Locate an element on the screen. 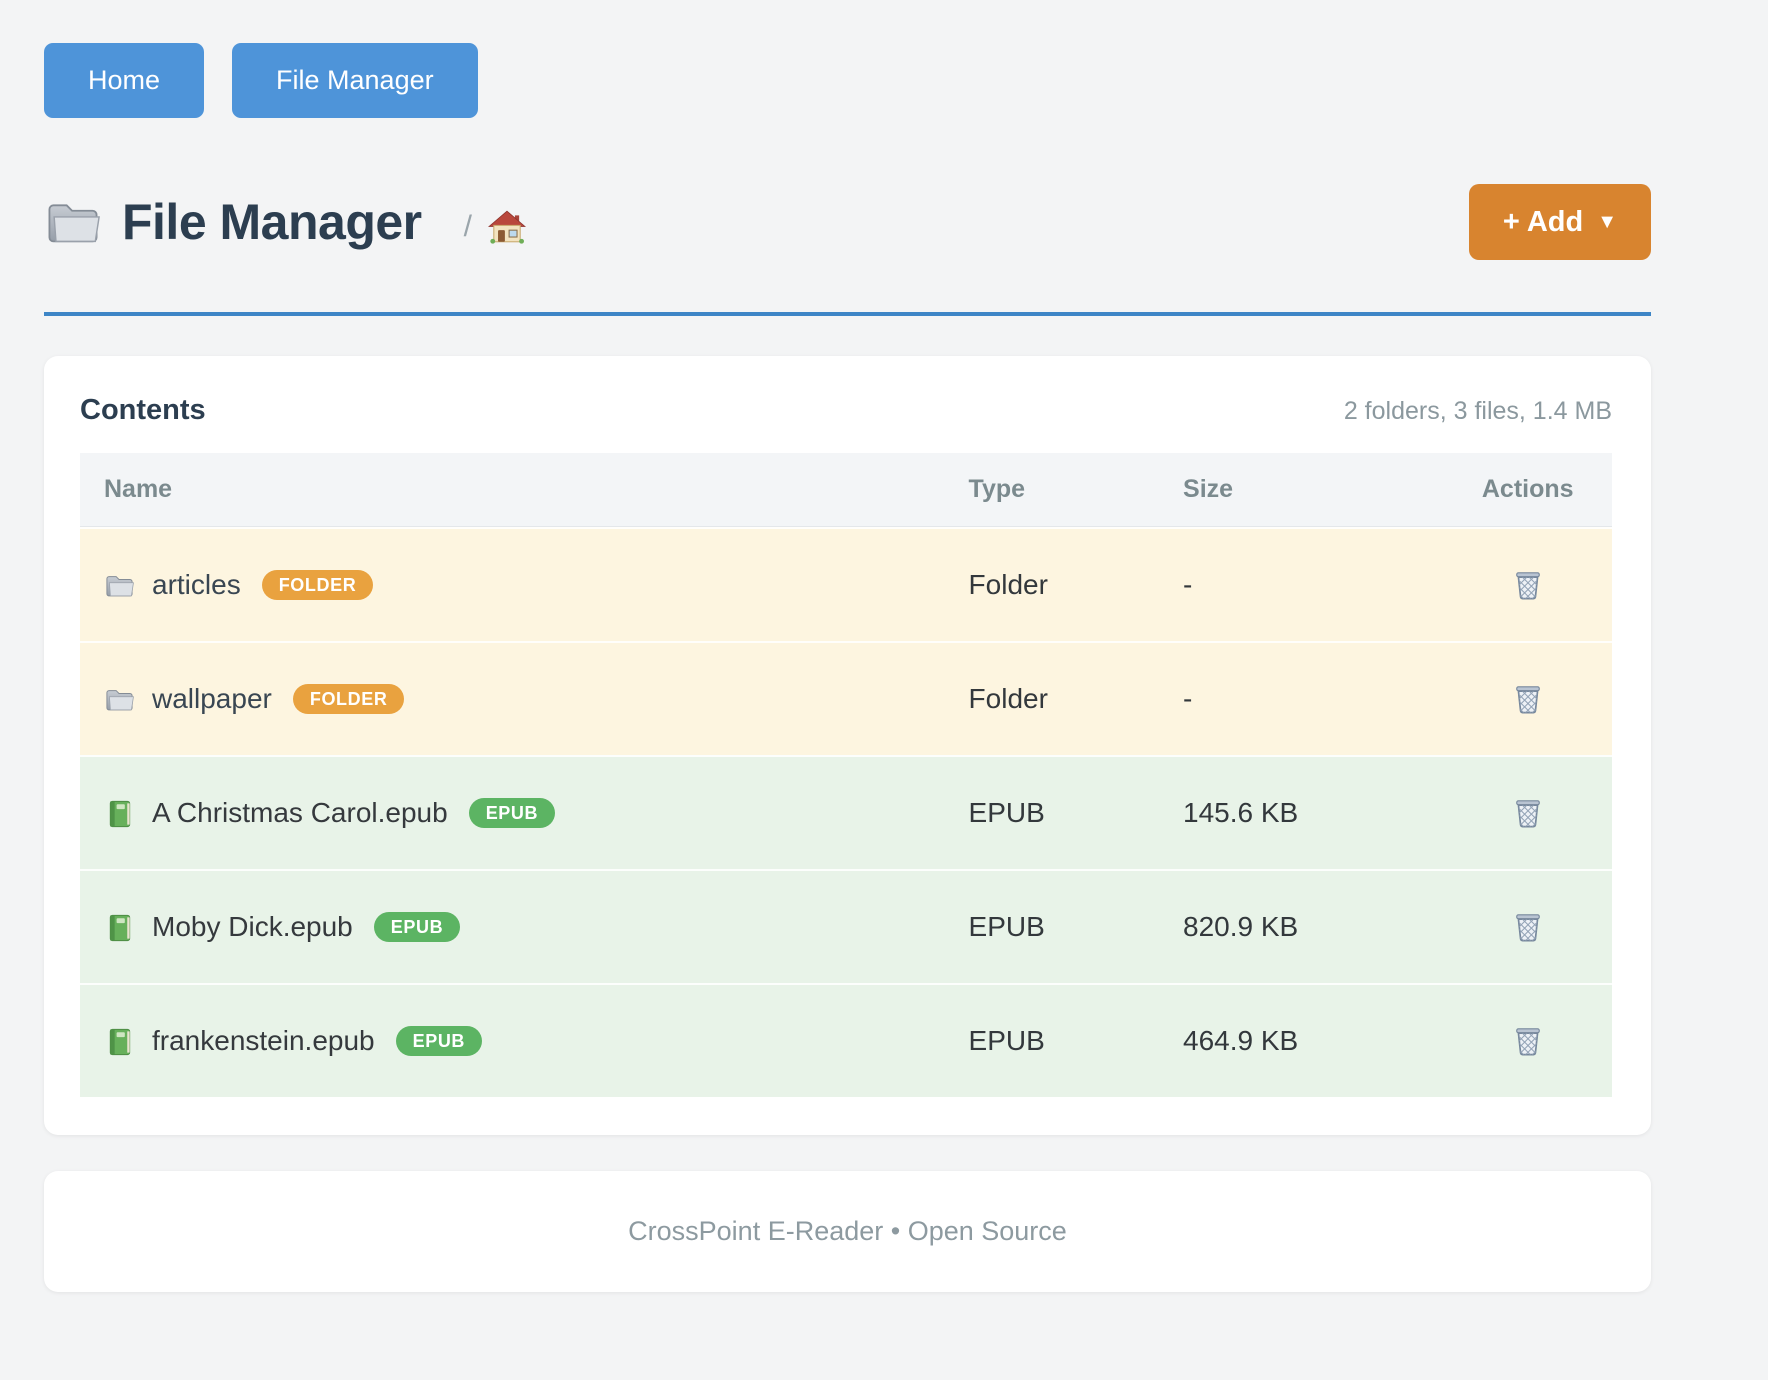 Image resolution: width=1768 pixels, height=1380 pixels. table-row: frankenstein.epub EPUB EPUB 464.9 KB is located at coordinates (846, 1040).